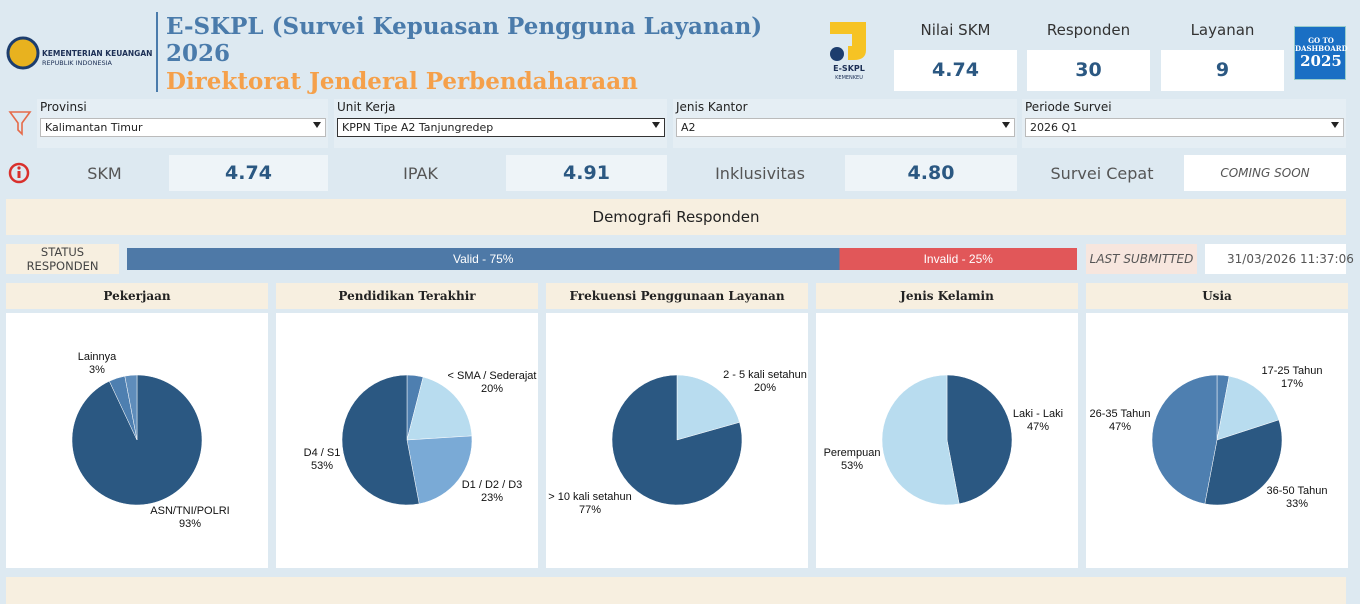  Describe the element at coordinates (501, 127) in the screenshot. I see `filter-select: KPPN Tipe A2 Tanjungredep` at that location.